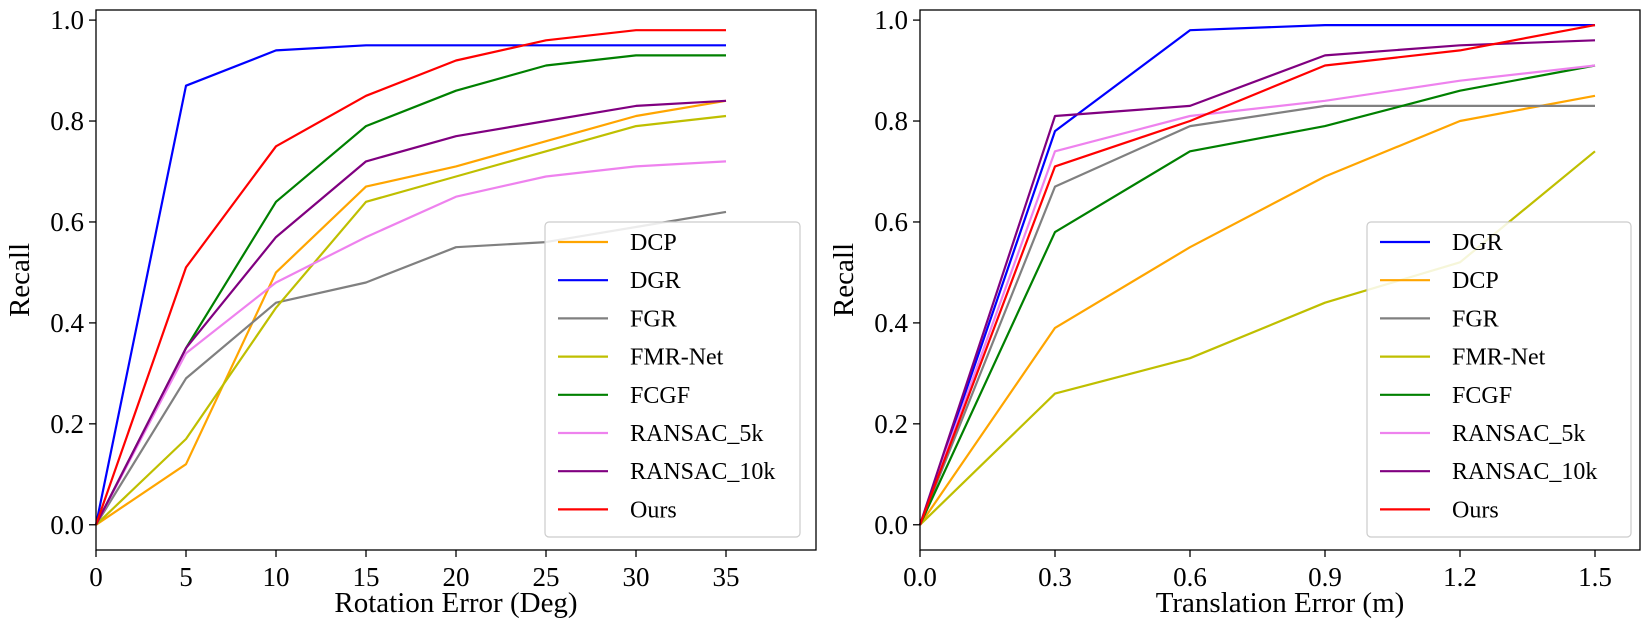  I want to click on x-tick-label: 15, so click(366, 577).